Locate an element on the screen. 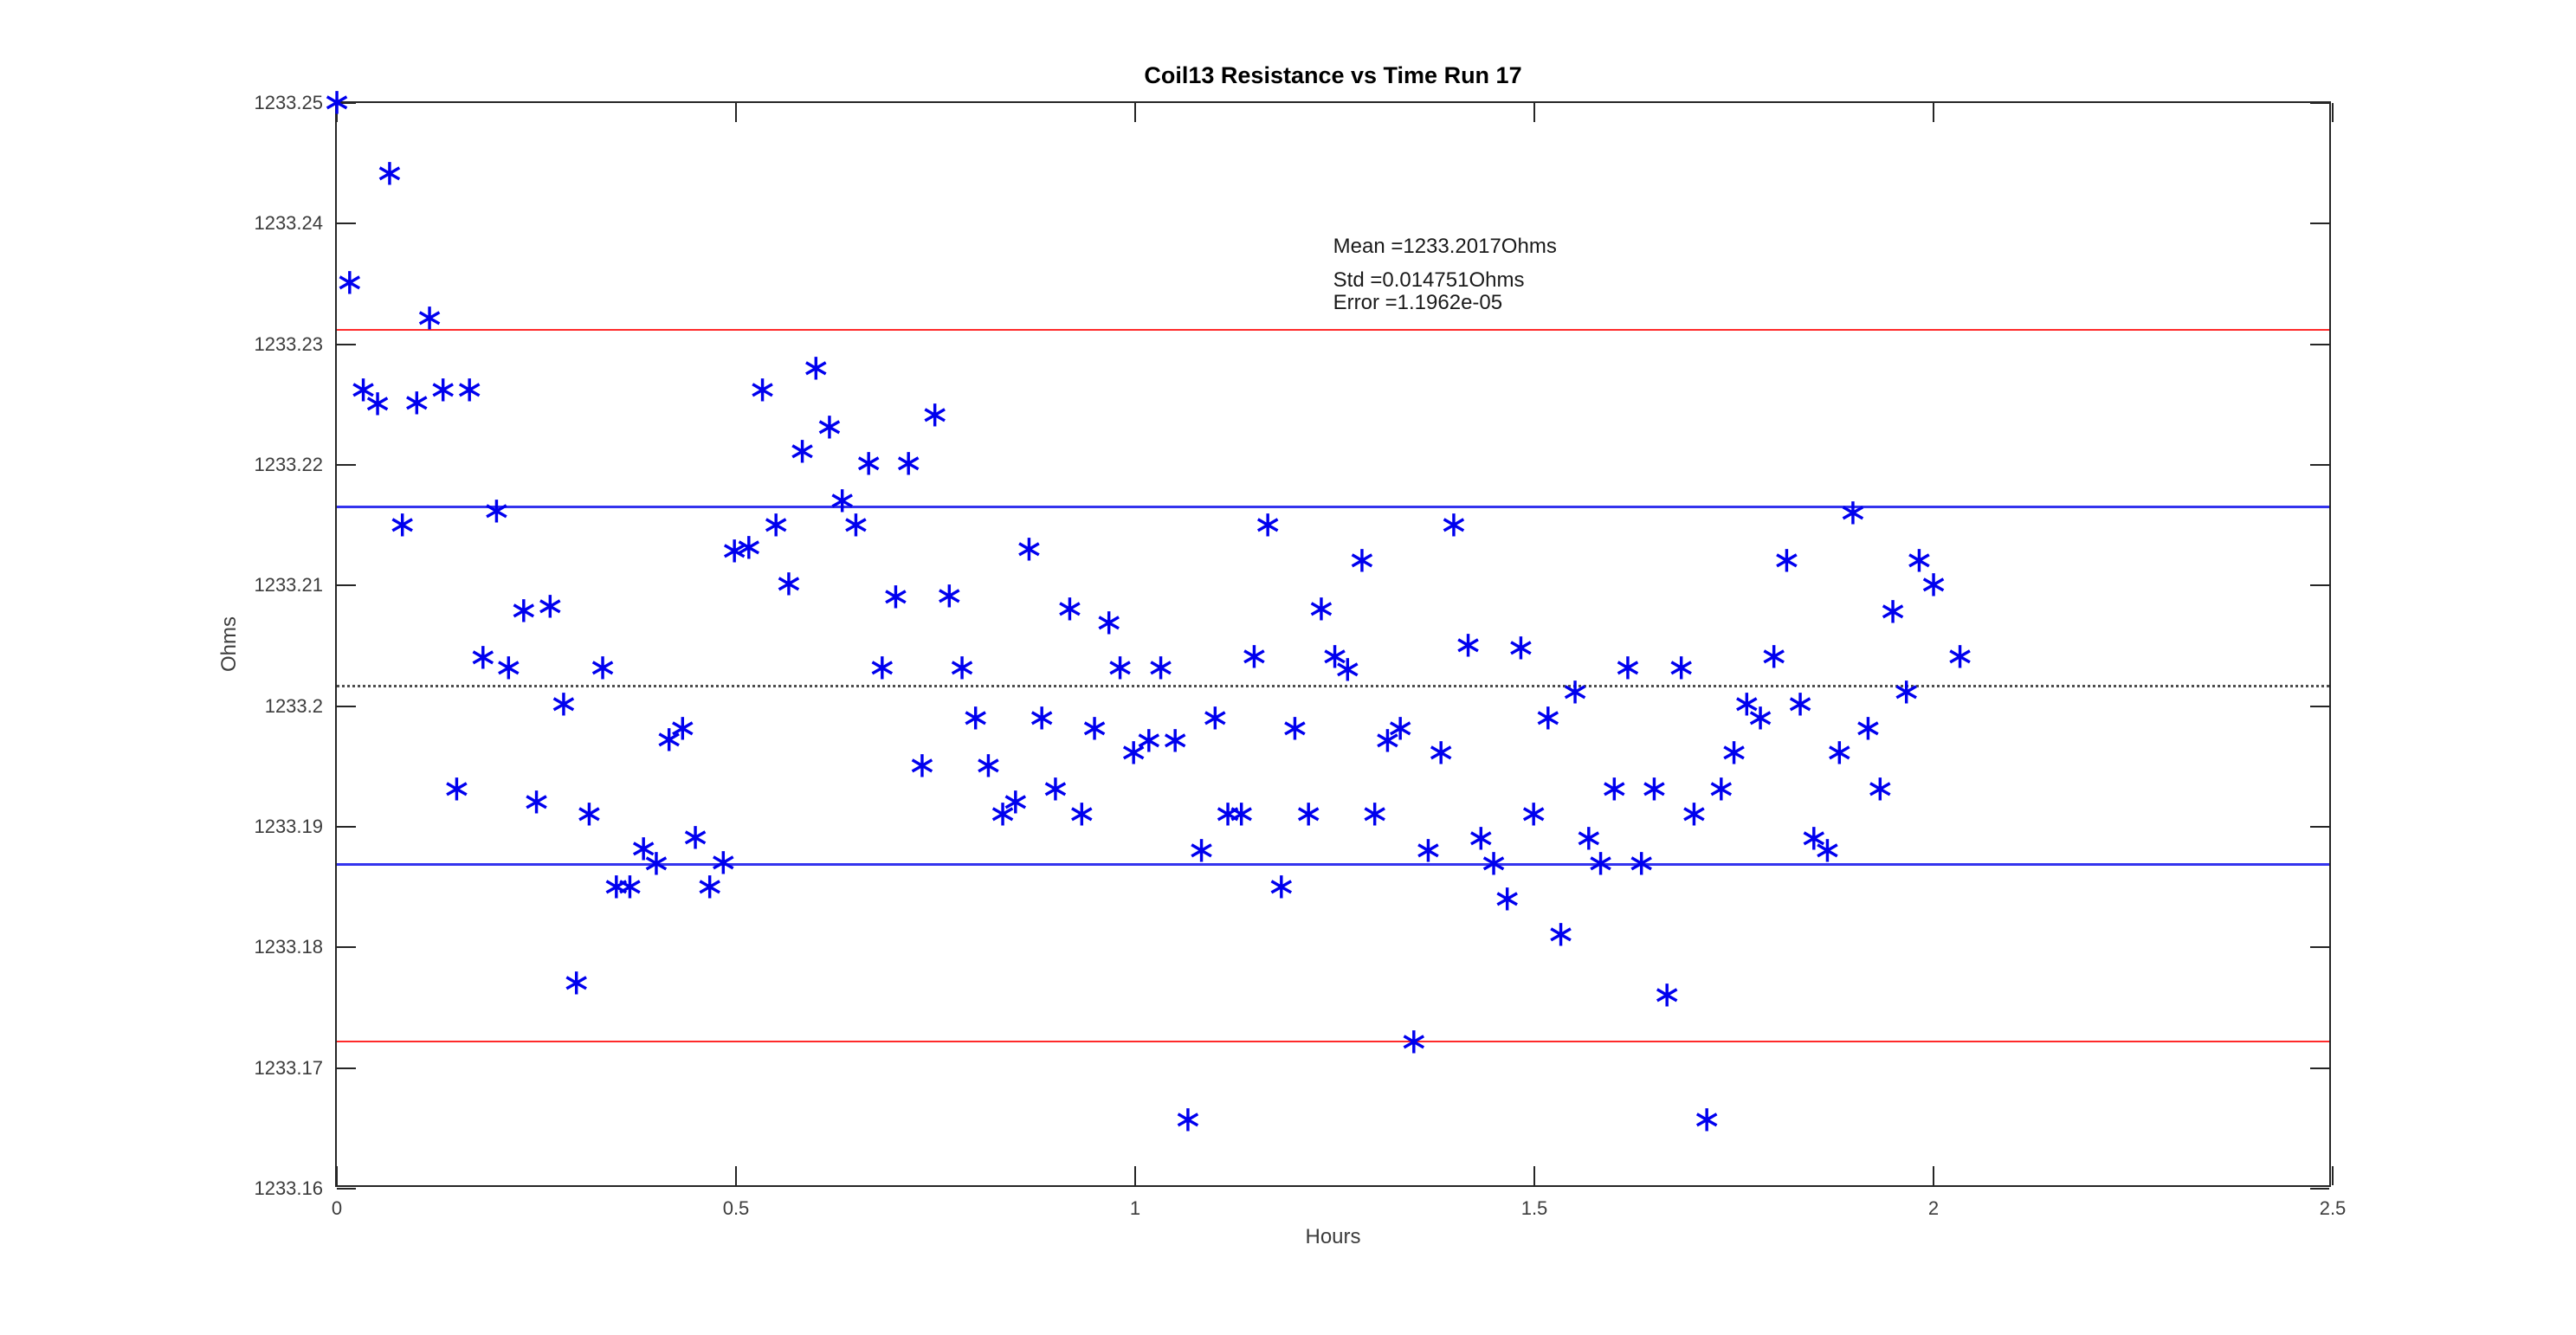  x-axis-label: Hours is located at coordinates (1333, 1236).